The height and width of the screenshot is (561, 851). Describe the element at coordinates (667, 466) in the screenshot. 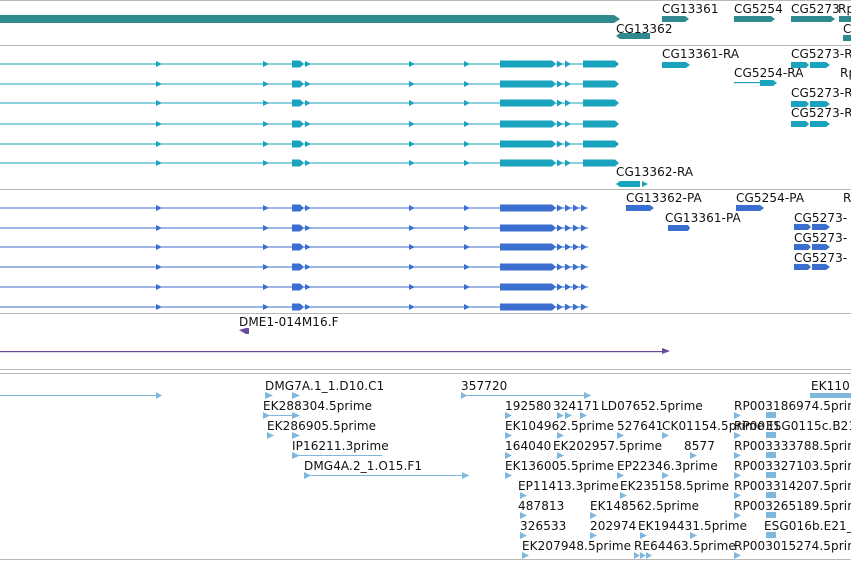

I see `cdna-label: EP22346.3prime` at that location.